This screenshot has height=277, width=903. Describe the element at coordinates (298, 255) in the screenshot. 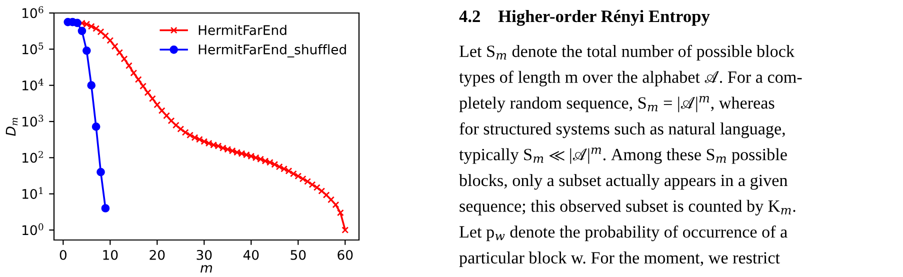

I see `x-tick-label: 50` at that location.